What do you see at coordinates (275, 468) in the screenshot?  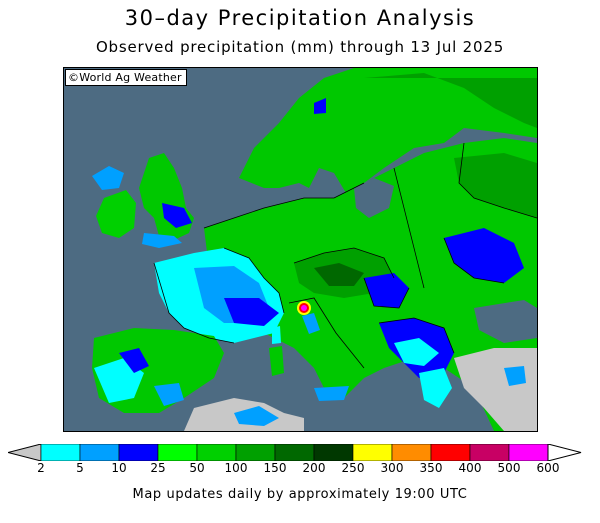 I see `legend-tick-label: 150` at bounding box center [275, 468].